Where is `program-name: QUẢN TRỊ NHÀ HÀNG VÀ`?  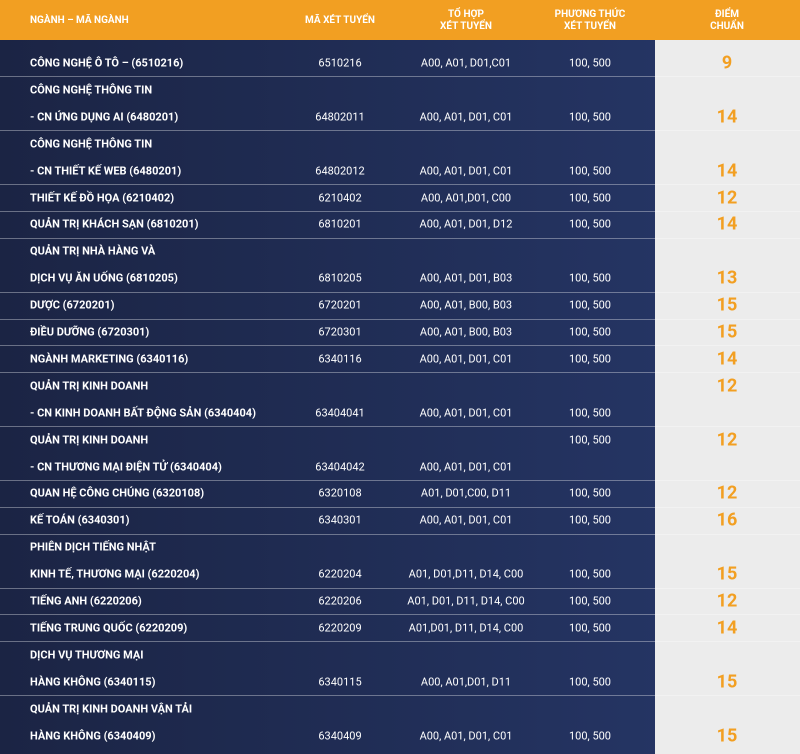 program-name: QUẢN TRỊ NHÀ HÀNG VÀ is located at coordinates (93, 251).